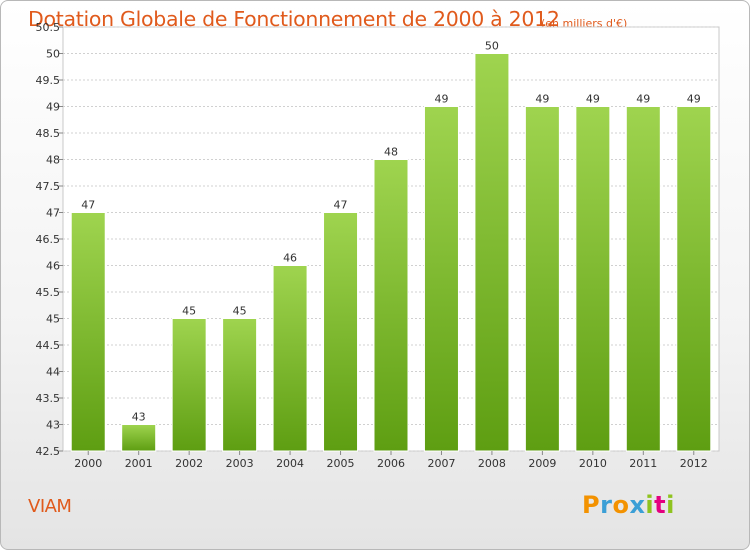 The height and width of the screenshot is (550, 750). Describe the element at coordinates (290, 463) in the screenshot. I see `x-tick-label: 2004` at that location.